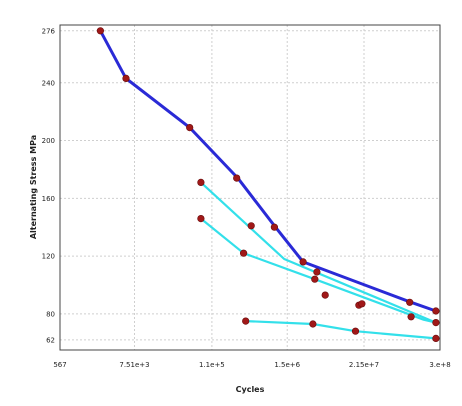 This screenshot has height=406, width=462. I want to click on x-tick-label: 3.e+8, so click(439, 365).